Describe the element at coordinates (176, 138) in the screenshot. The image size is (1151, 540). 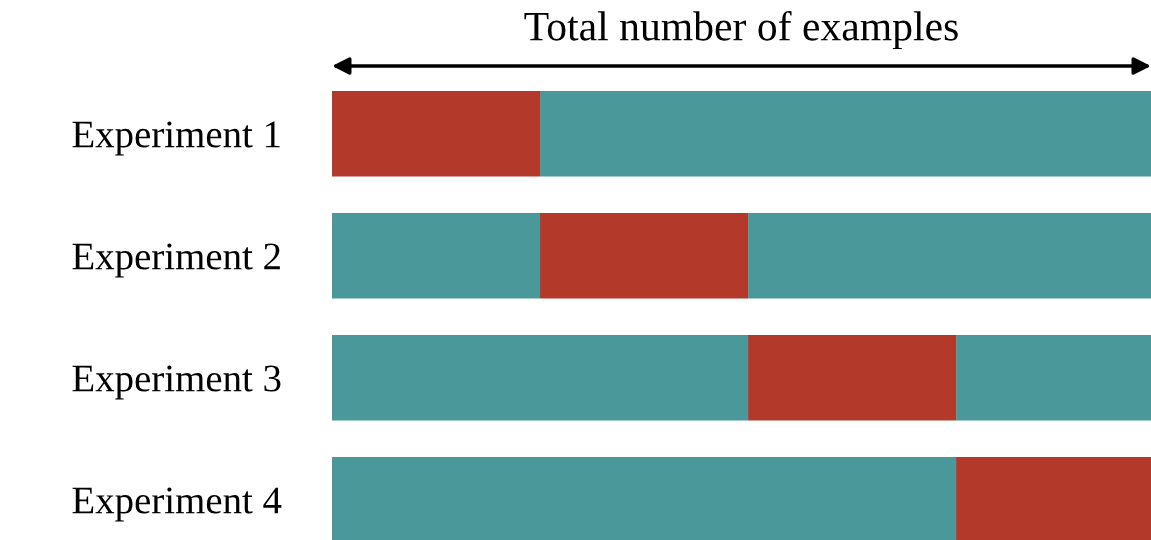
I see `y-tick-label: Experiment 1` at that location.